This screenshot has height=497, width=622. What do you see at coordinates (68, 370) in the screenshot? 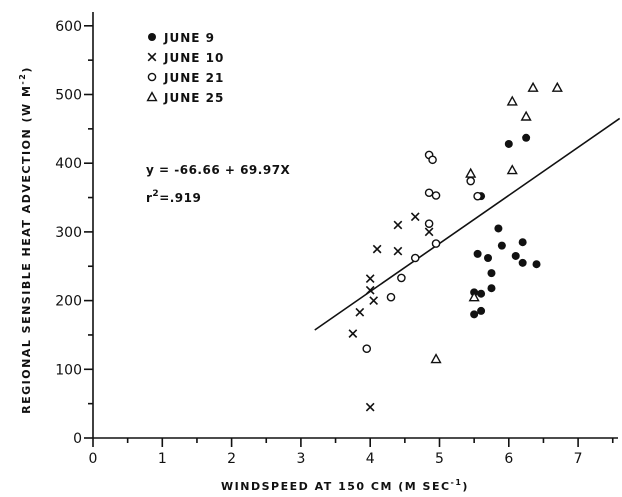
I see `y-tick-label: 100` at bounding box center [68, 370].